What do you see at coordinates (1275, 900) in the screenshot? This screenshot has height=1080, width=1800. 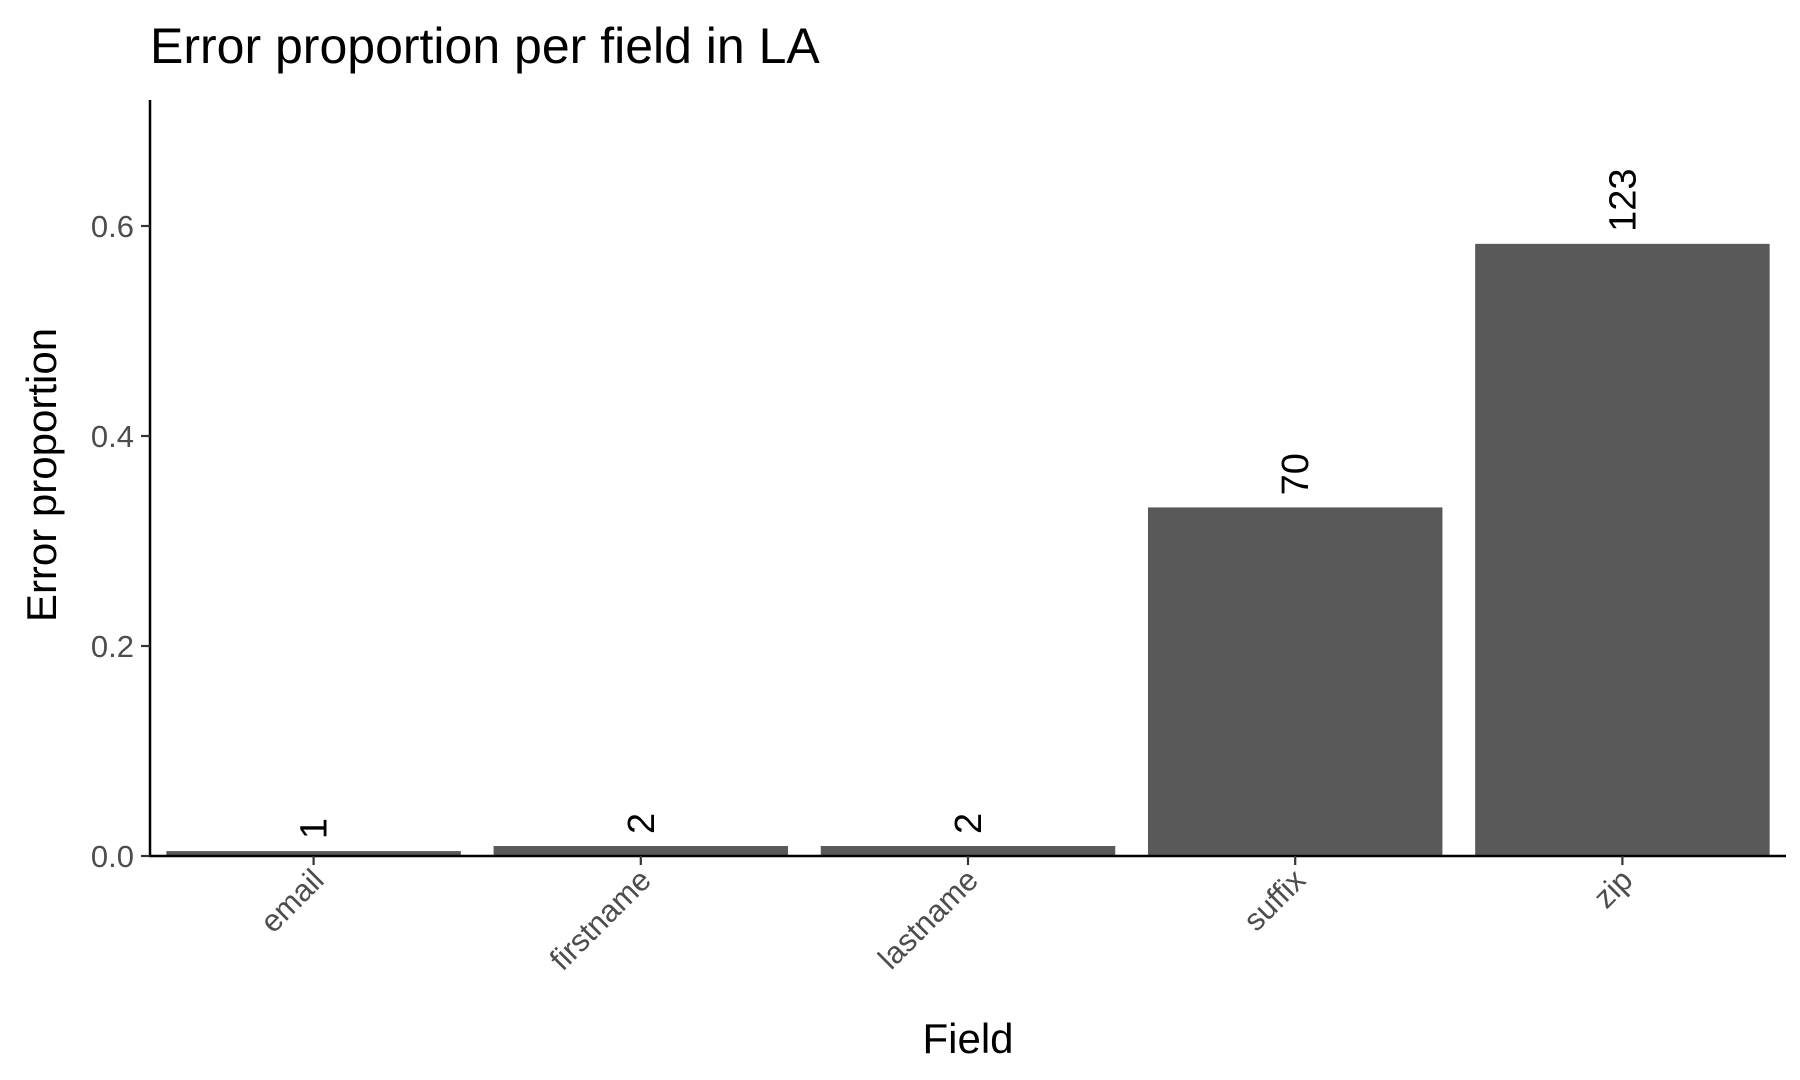 I see `x-tick-label-suffix: suffix` at bounding box center [1275, 900].